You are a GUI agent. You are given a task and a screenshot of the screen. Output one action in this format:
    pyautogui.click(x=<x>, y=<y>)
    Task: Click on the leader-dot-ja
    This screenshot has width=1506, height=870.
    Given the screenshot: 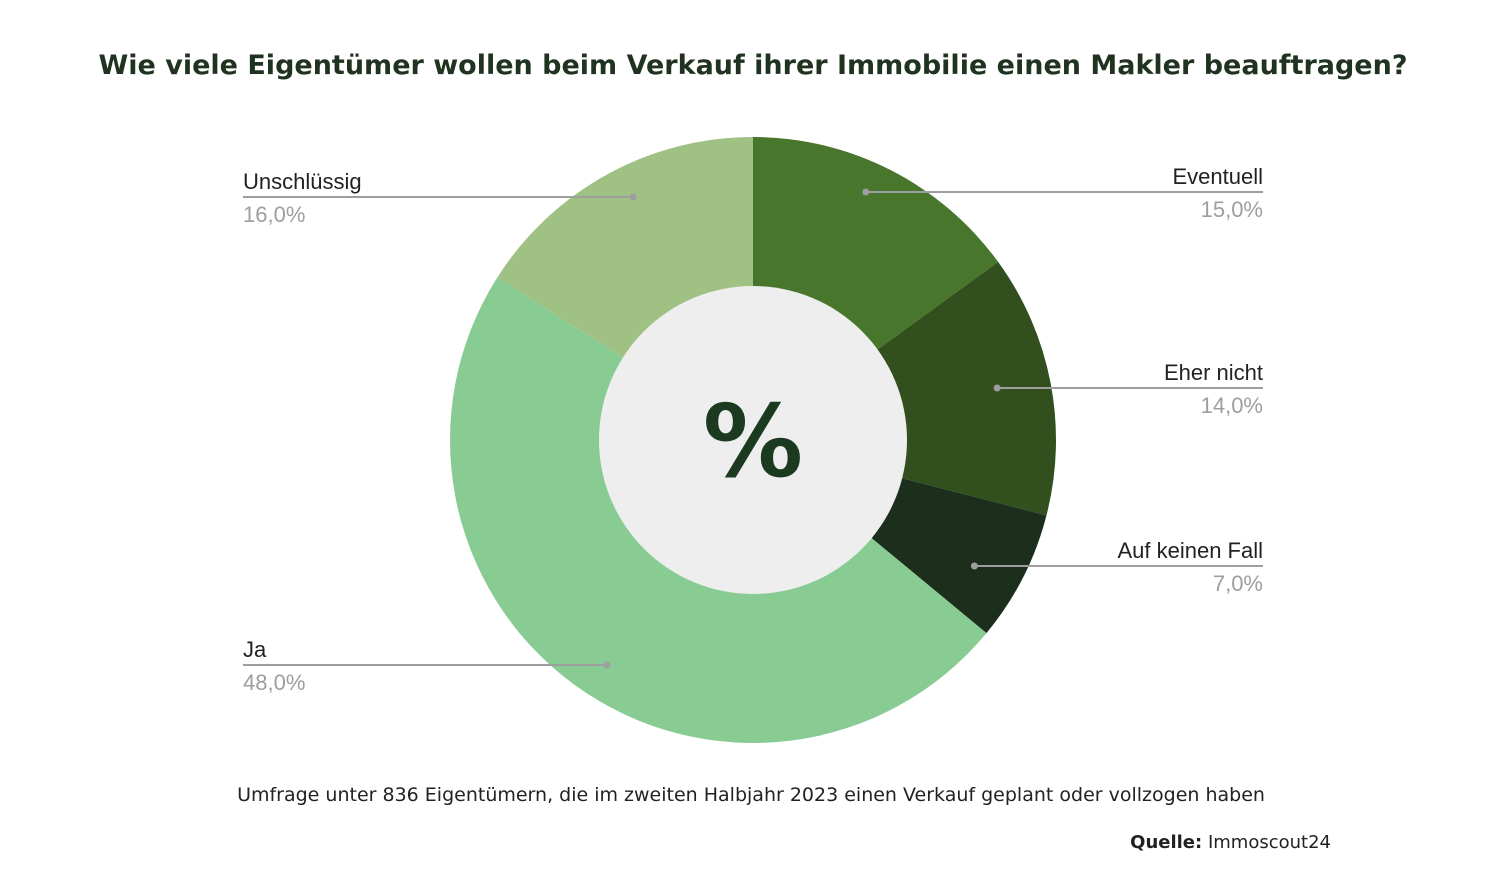 What is the action you would take?
    pyautogui.click(x=607, y=665)
    